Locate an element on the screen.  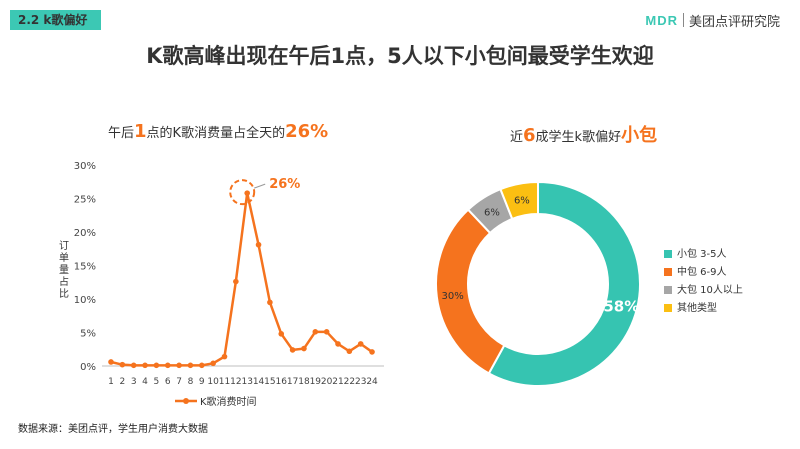
y-axis-label-char: 占 is located at coordinates (64, 281).